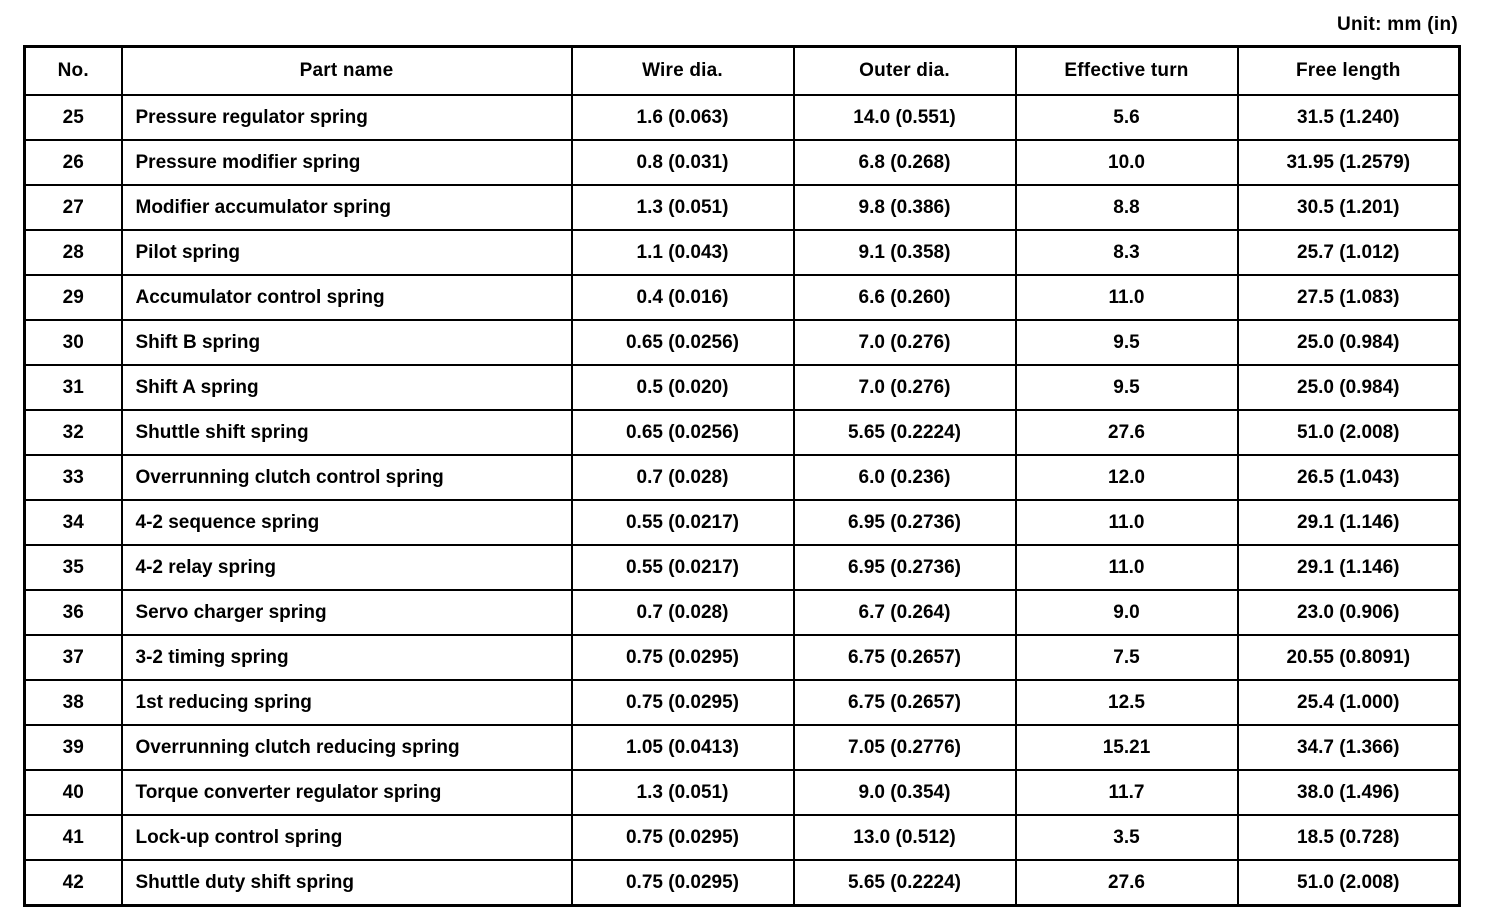 This screenshot has width=1504, height=922. I want to click on table-cell: 31, so click(73, 387).